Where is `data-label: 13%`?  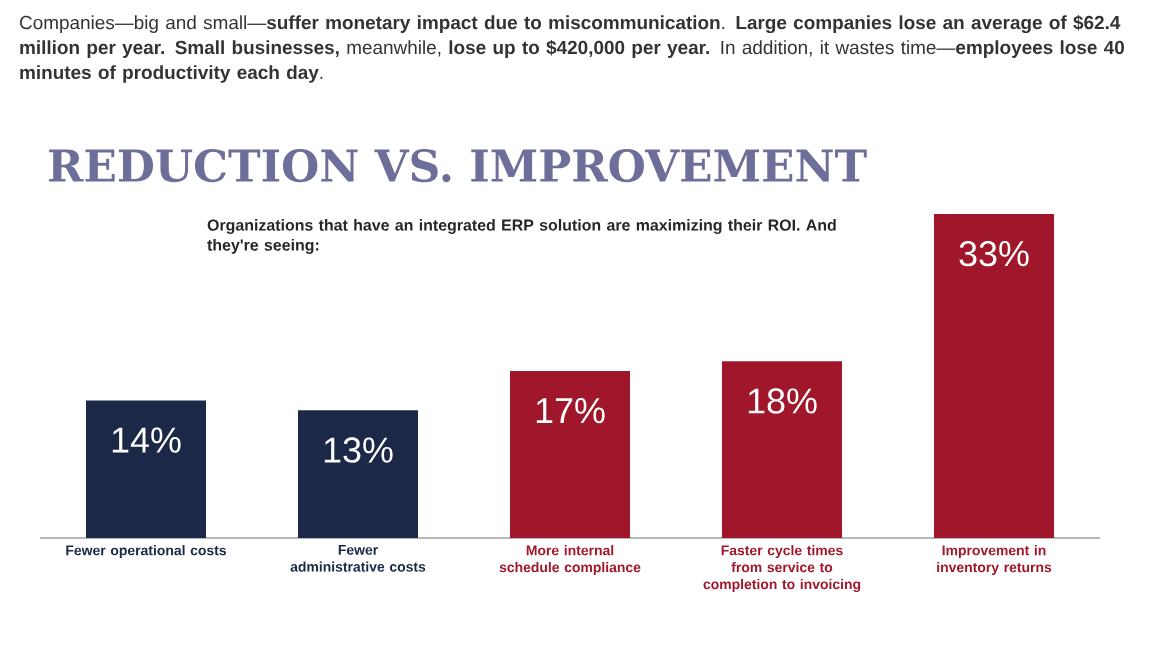 data-label: 13% is located at coordinates (358, 450).